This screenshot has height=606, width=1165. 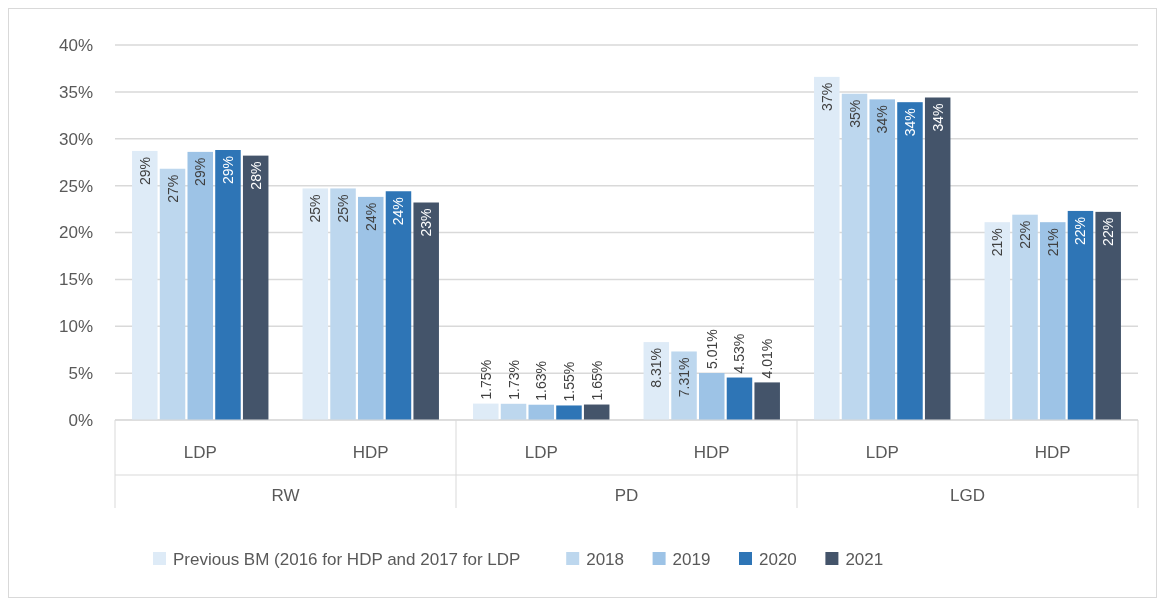 What do you see at coordinates (967, 495) in the screenshot?
I see `text: LGD` at bounding box center [967, 495].